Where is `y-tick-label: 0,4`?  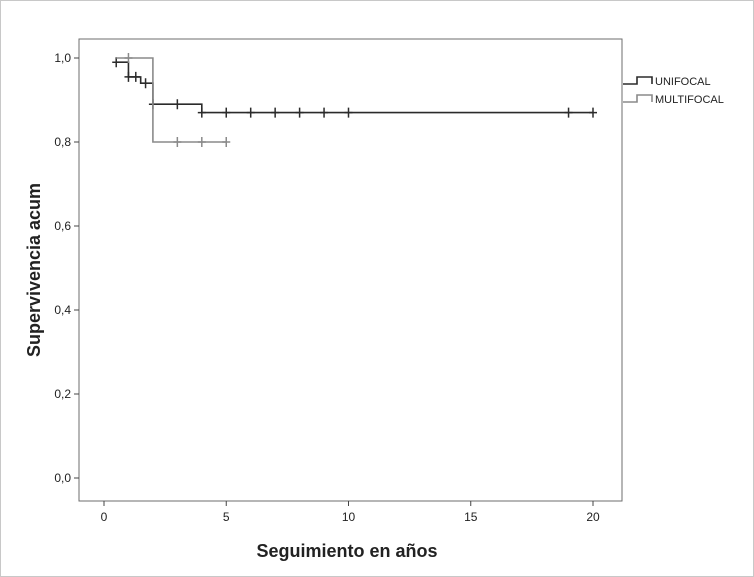 y-tick-label: 0,4 is located at coordinates (62, 310).